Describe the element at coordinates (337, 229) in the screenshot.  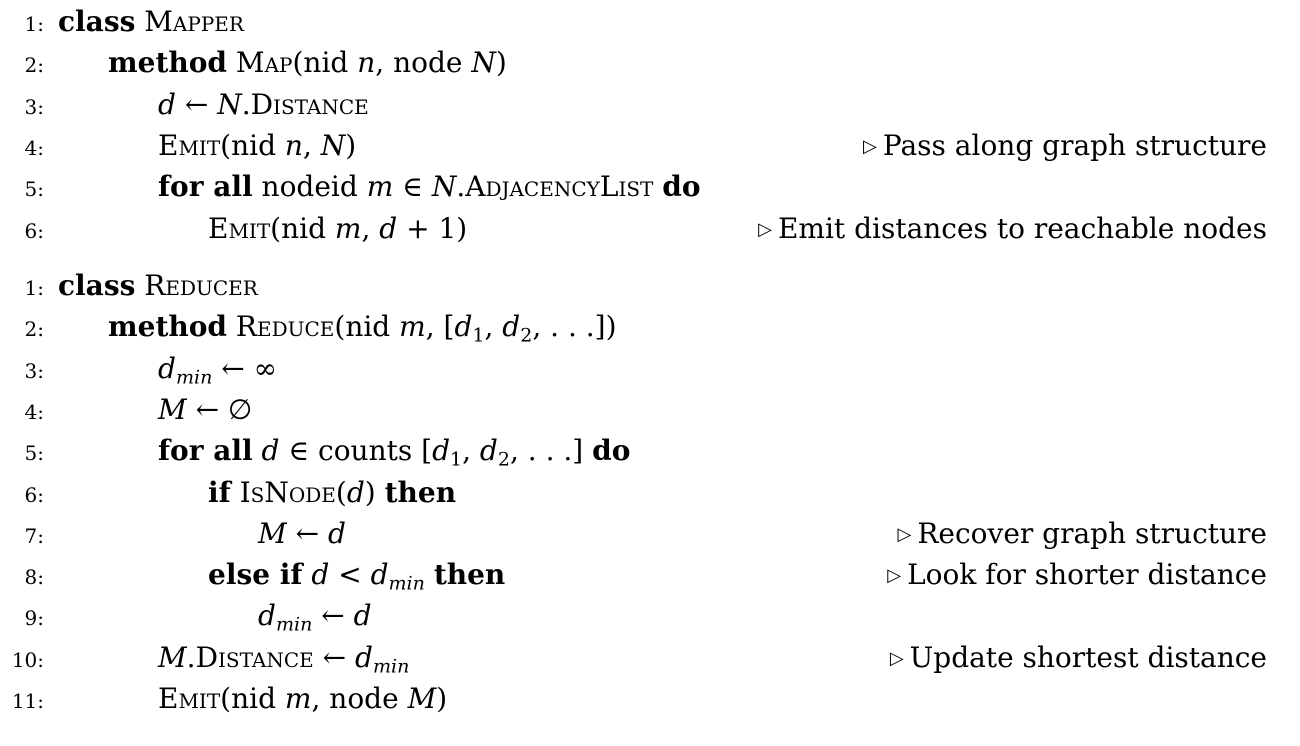
I see `code-text: Emit(nid m, d + 1)` at that location.